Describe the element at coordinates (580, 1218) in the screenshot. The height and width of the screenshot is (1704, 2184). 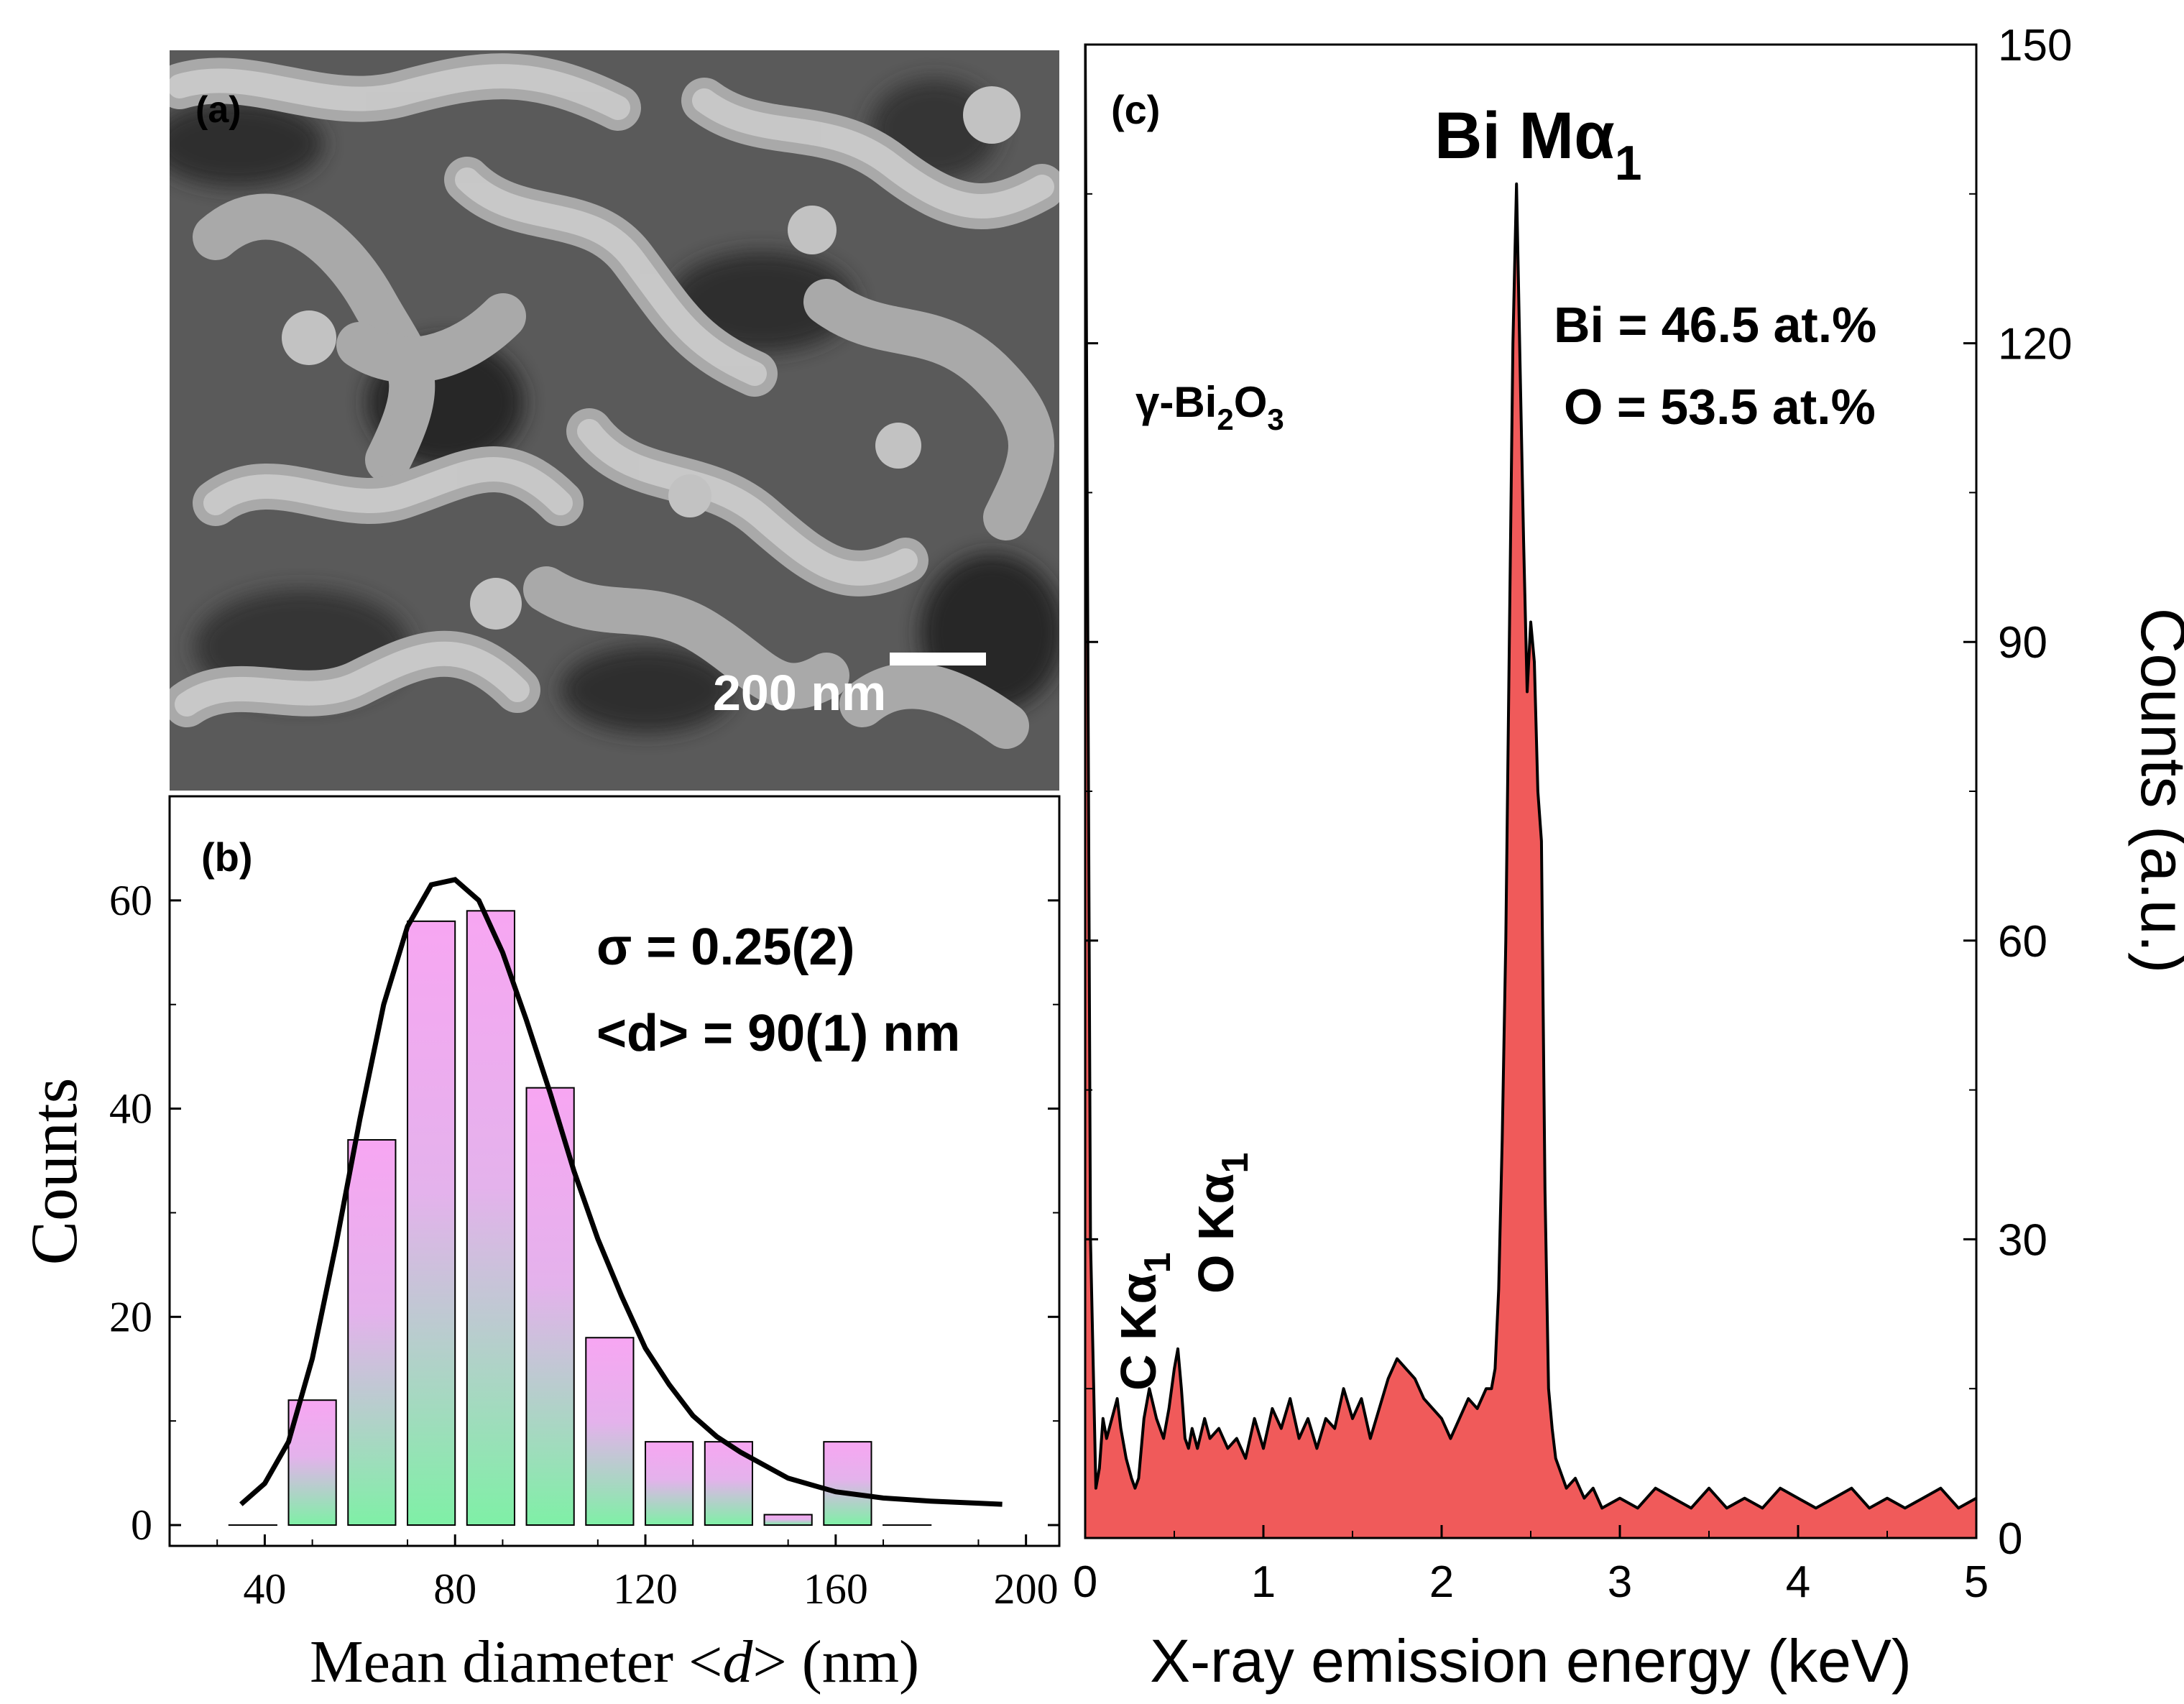
I see `histogram-bars` at that location.